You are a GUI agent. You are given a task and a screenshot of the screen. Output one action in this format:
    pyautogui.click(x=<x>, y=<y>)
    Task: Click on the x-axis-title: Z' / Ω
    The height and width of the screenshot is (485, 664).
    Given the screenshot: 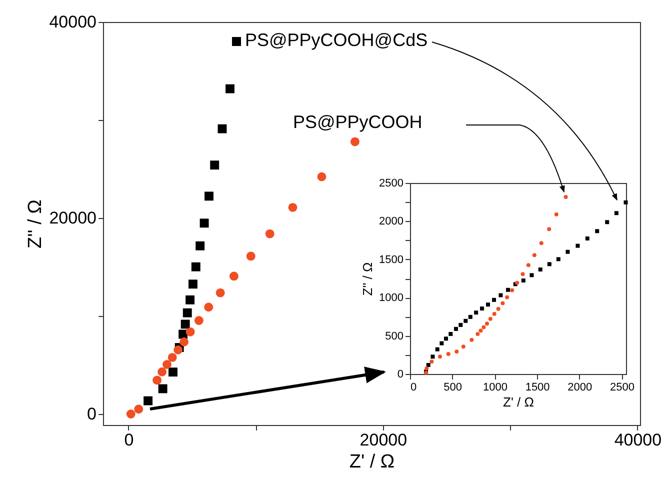 What is the action you would take?
    pyautogui.click(x=372, y=462)
    